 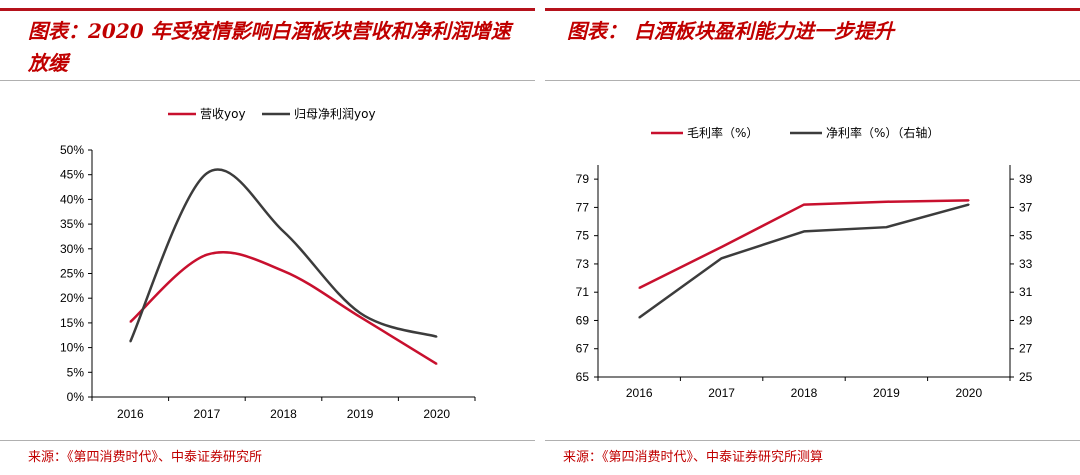 What do you see at coordinates (583, 292) in the screenshot?
I see `y-tick-label: 71` at bounding box center [583, 292].